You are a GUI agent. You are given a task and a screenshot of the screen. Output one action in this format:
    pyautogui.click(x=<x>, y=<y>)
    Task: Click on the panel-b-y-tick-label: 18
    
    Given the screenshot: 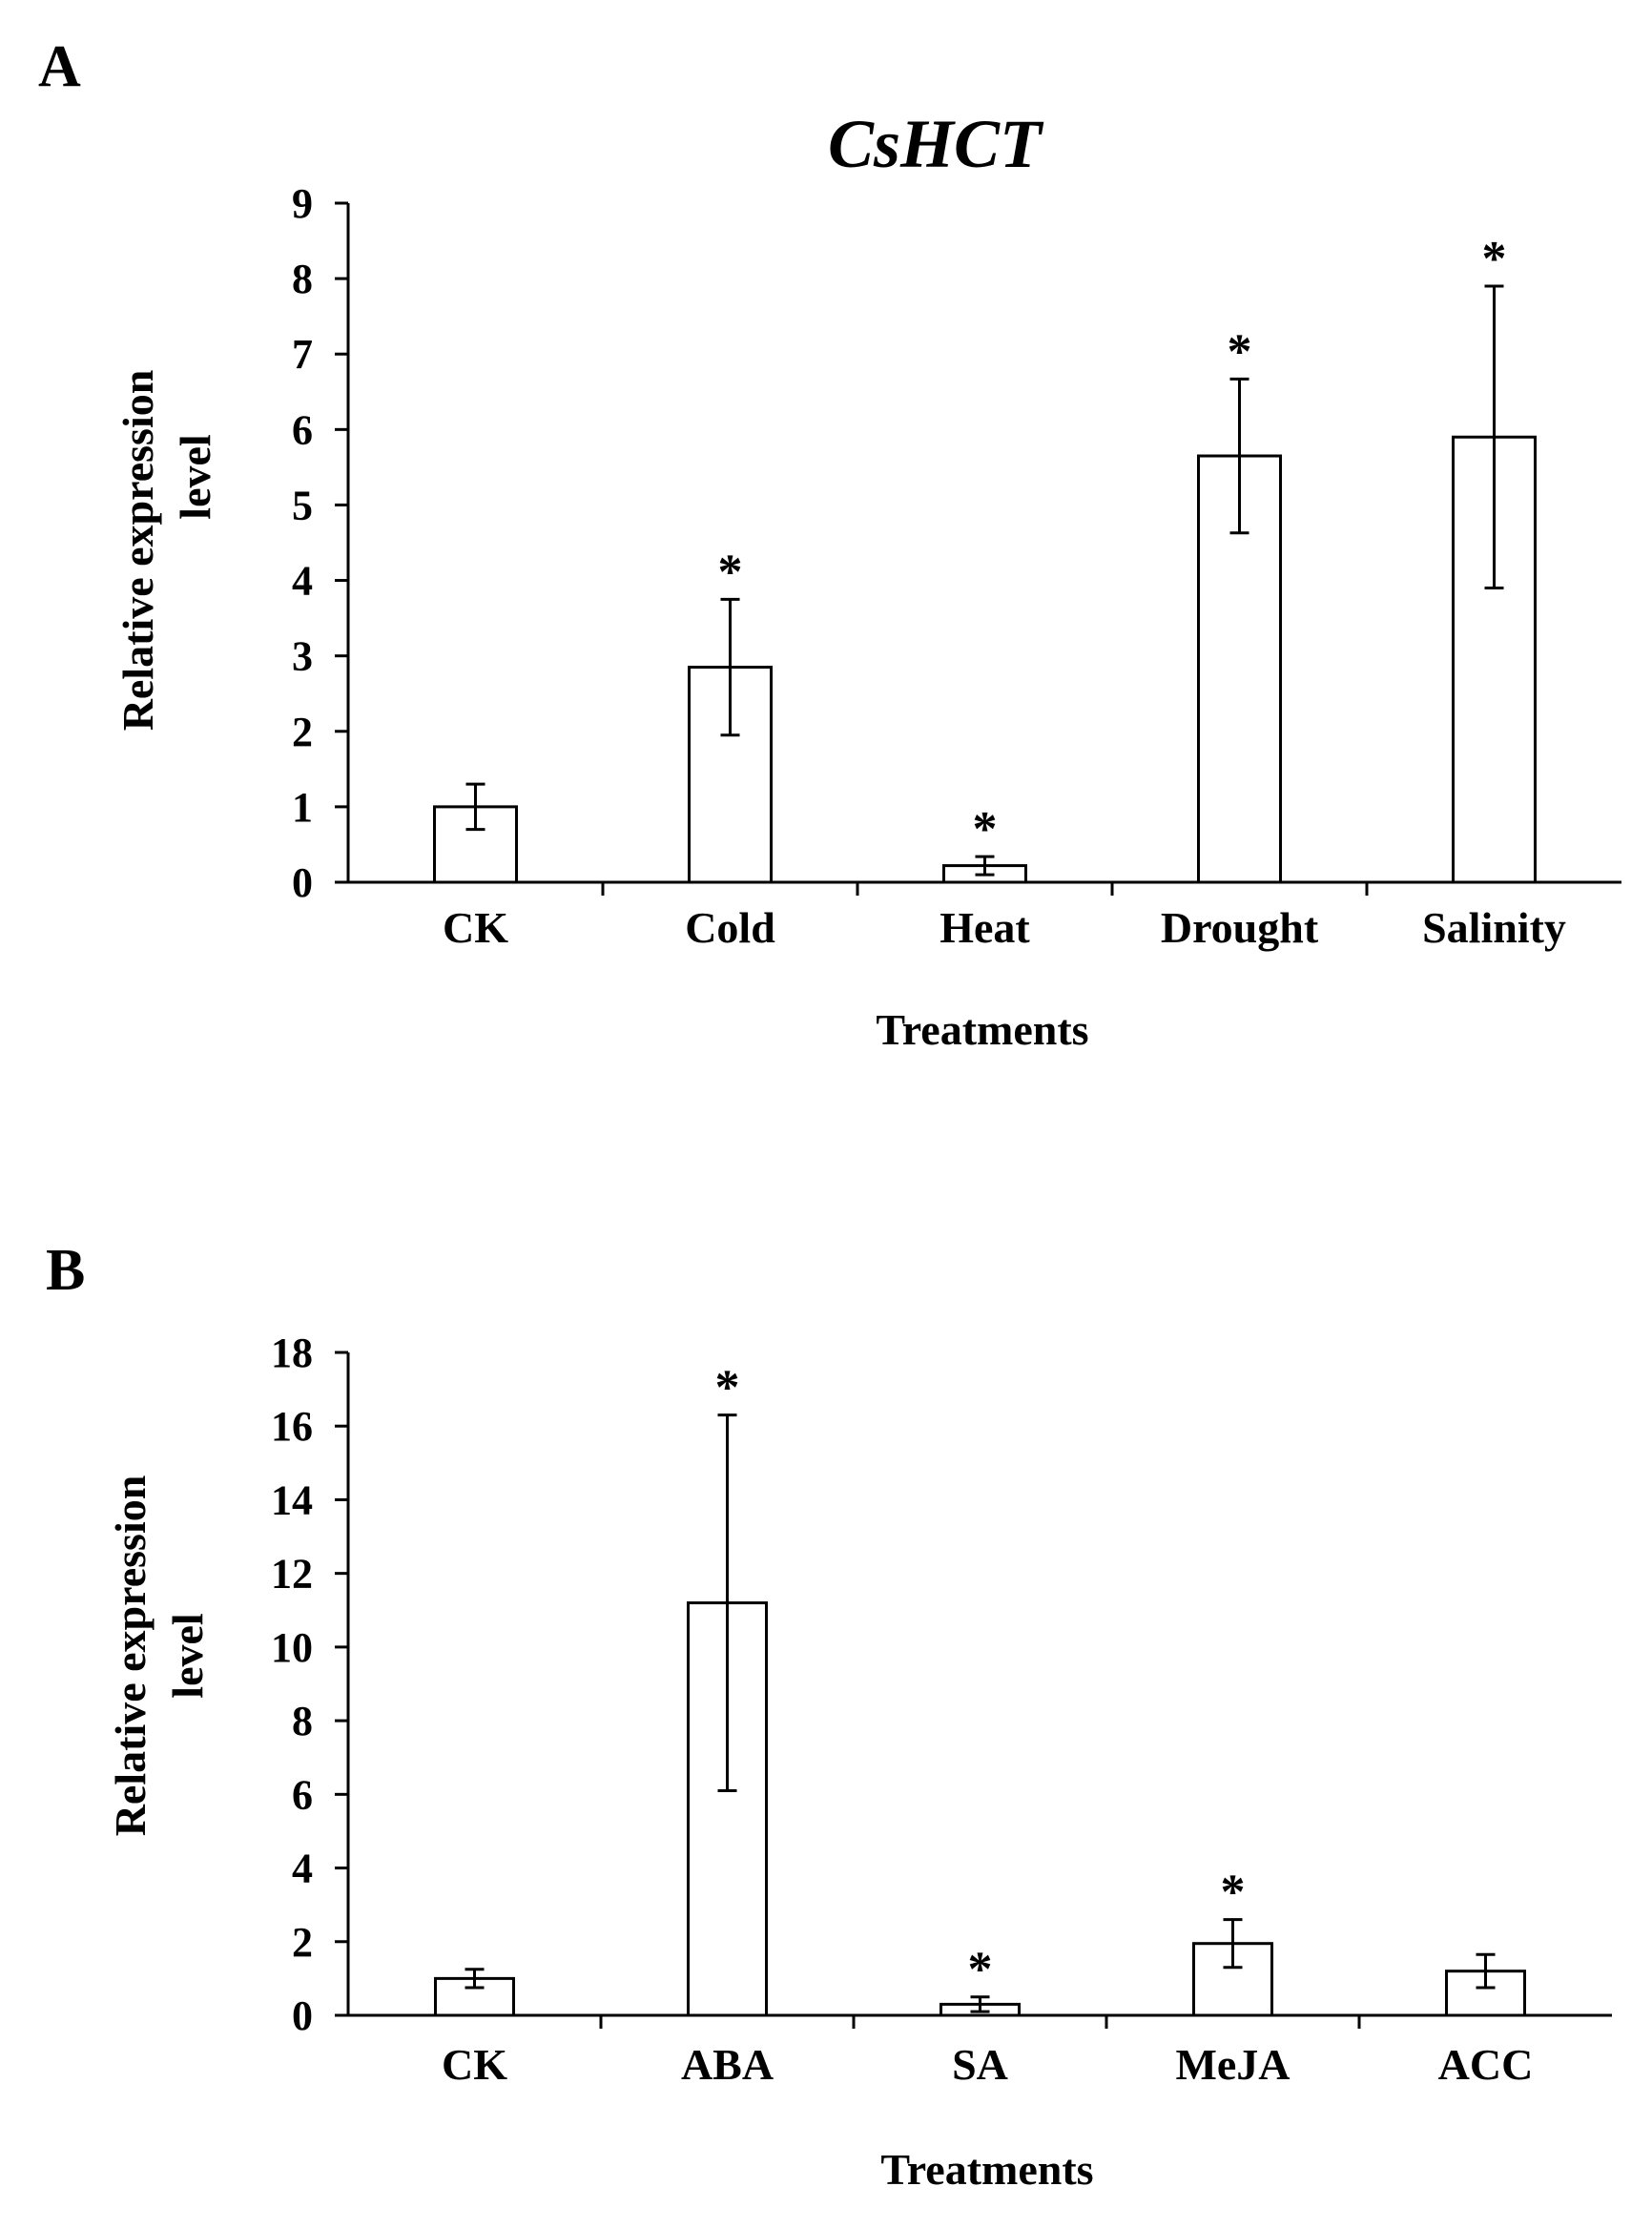 What is the action you would take?
    pyautogui.click(x=292, y=1353)
    